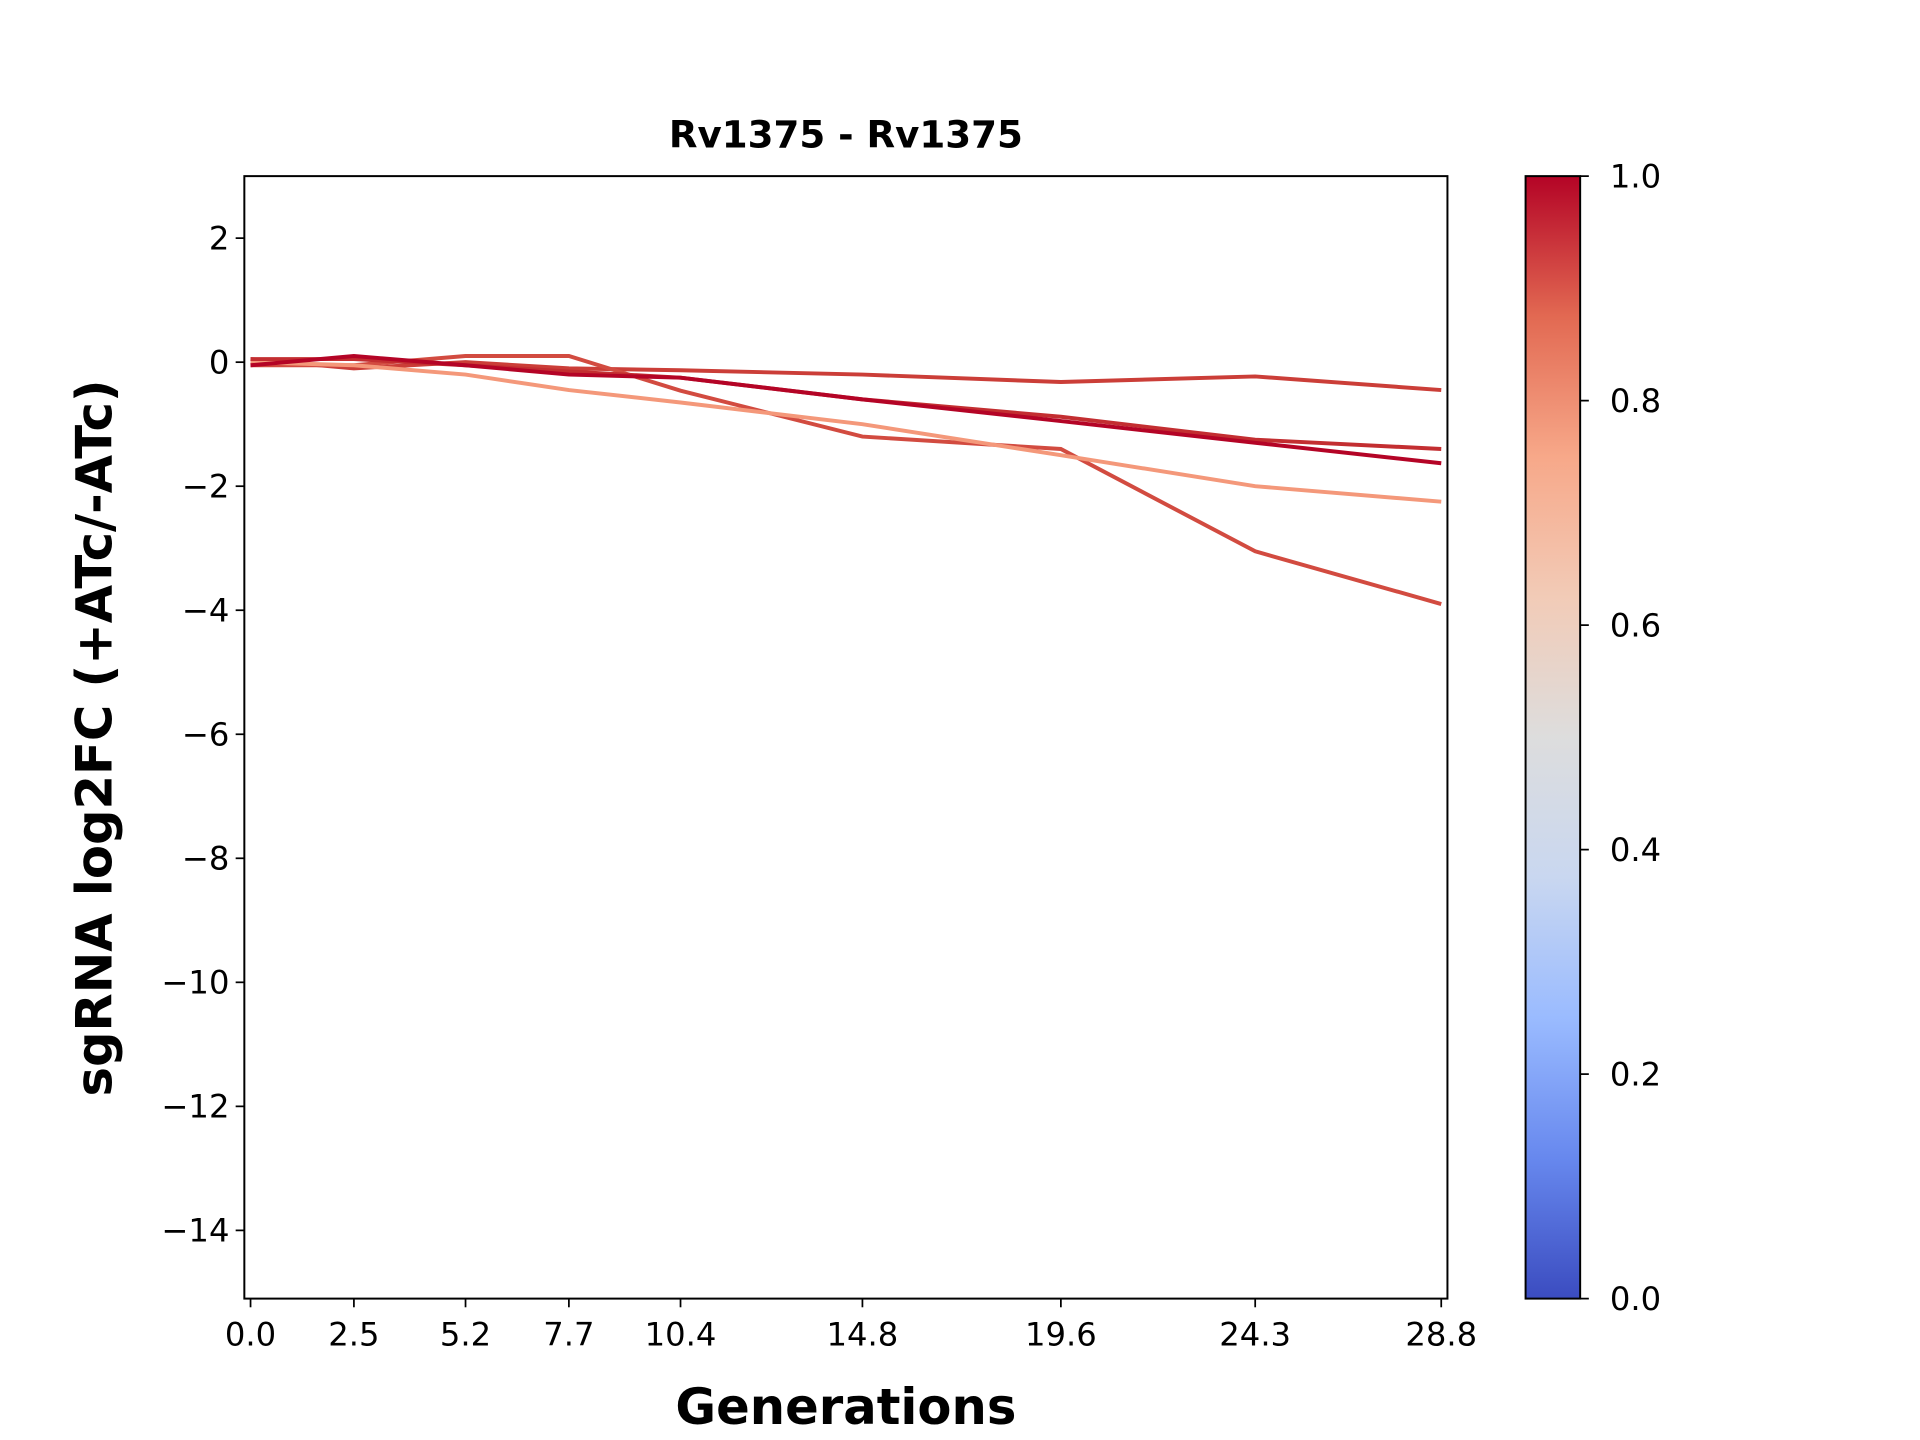 The height and width of the screenshot is (1440, 1920). I want to click on x-tick-label: 5.2, so click(465, 1335).